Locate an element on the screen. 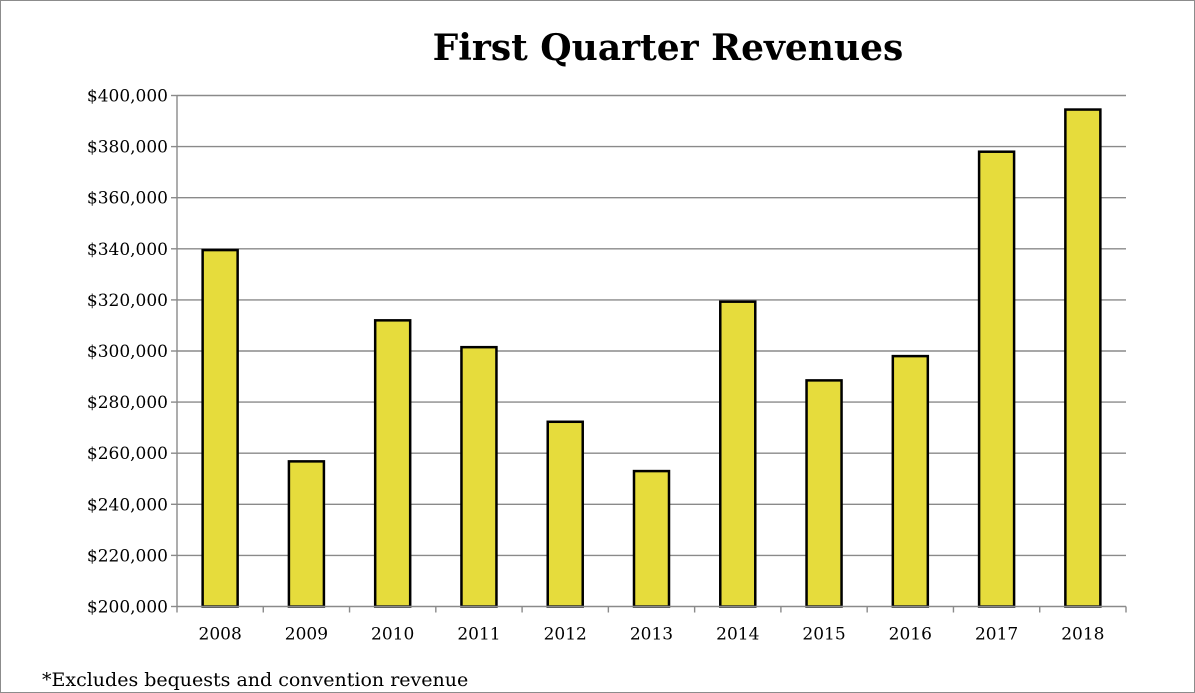  y-tick-label: $340,000 is located at coordinates (127, 250).